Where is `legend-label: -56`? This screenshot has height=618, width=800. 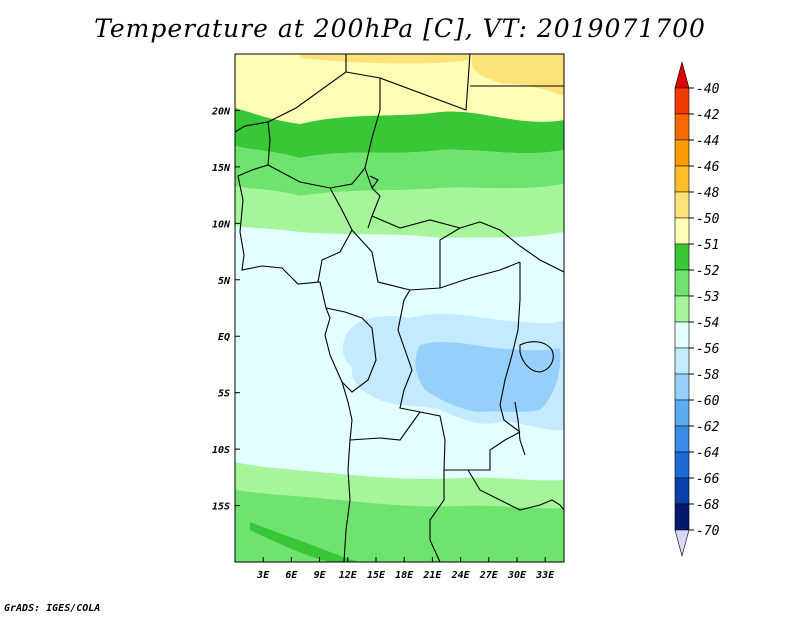 legend-label: -56 is located at coordinates (708, 349).